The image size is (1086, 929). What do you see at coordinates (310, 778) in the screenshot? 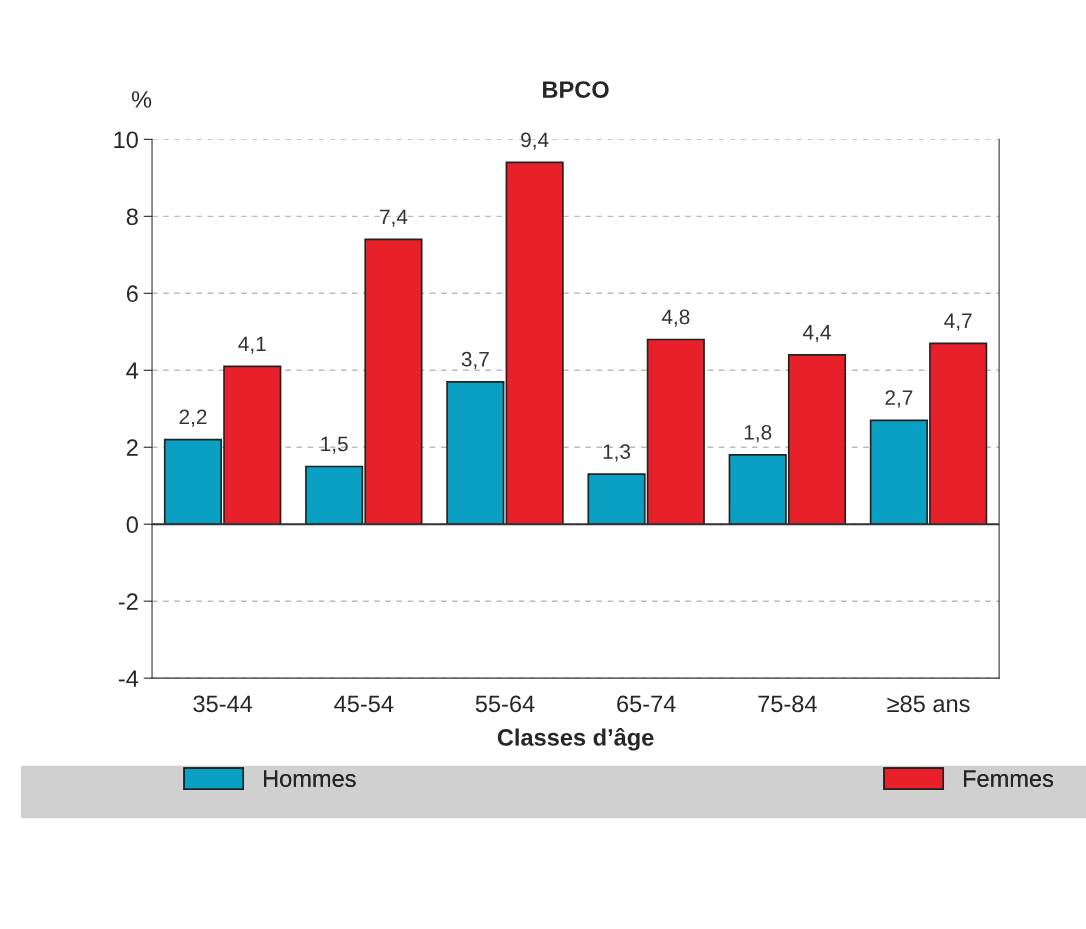
I see `legend-label: Hommes` at bounding box center [310, 778].